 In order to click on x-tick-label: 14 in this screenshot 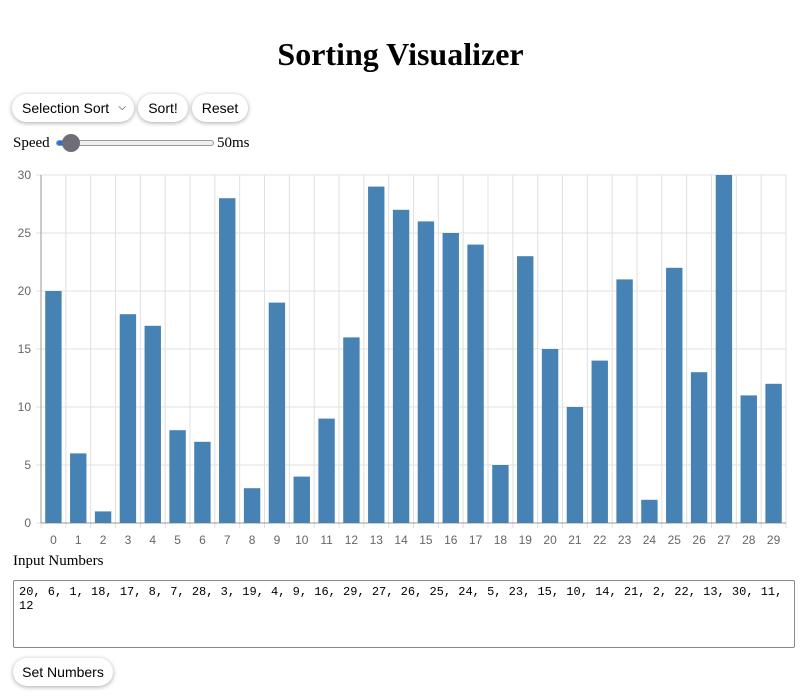, I will do `click(401, 540)`.